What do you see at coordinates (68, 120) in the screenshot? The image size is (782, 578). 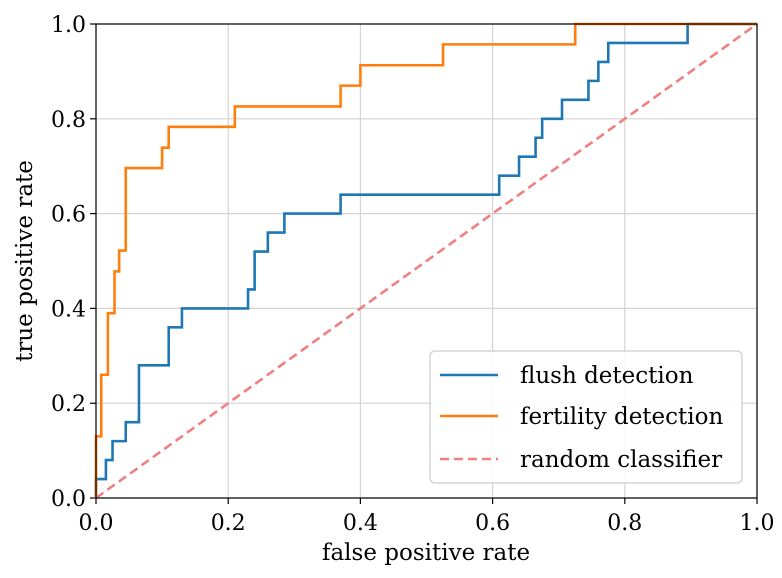 I see `y-tick-label: 0.8` at bounding box center [68, 120].